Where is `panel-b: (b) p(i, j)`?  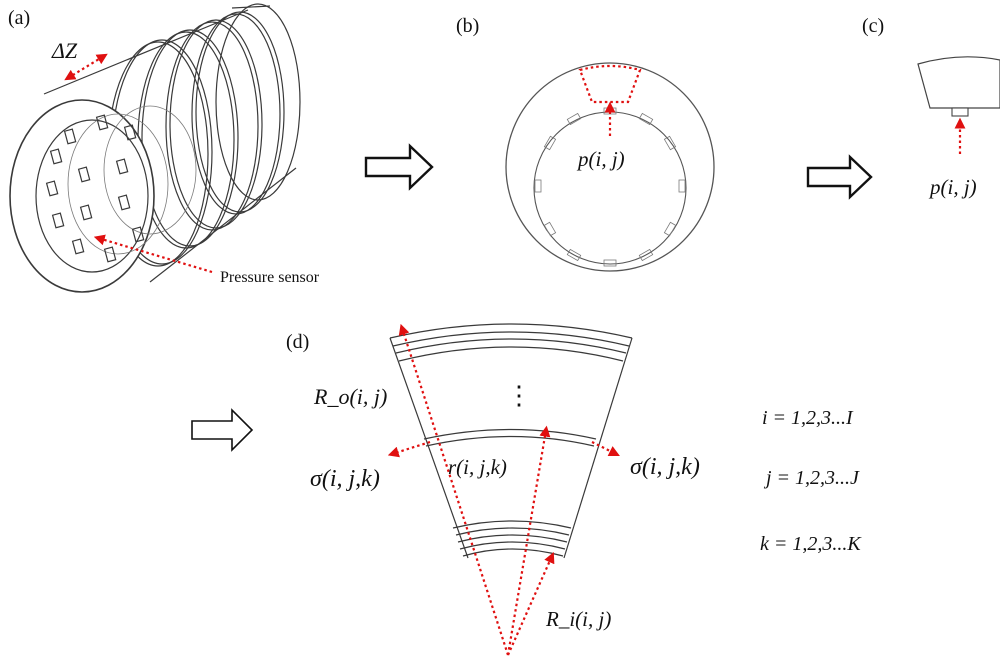
panel-b: (b) p(i, j) is located at coordinates (585, 143).